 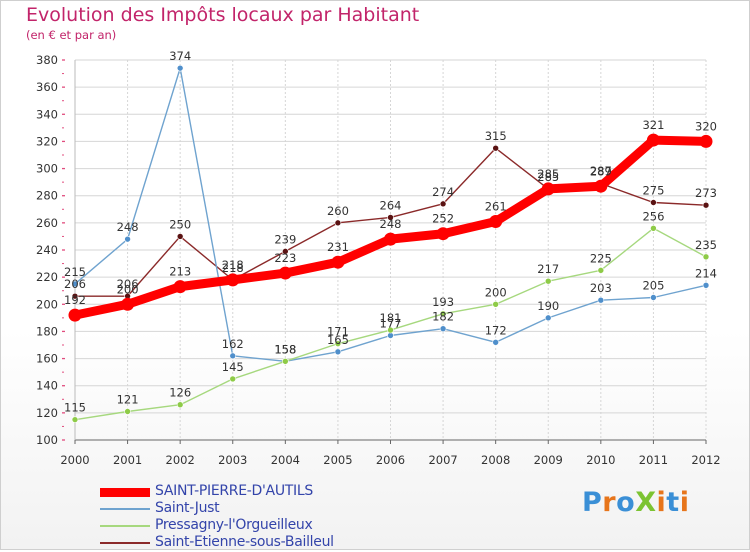 I want to click on y-tick-label: 260, so click(x=47, y=223).